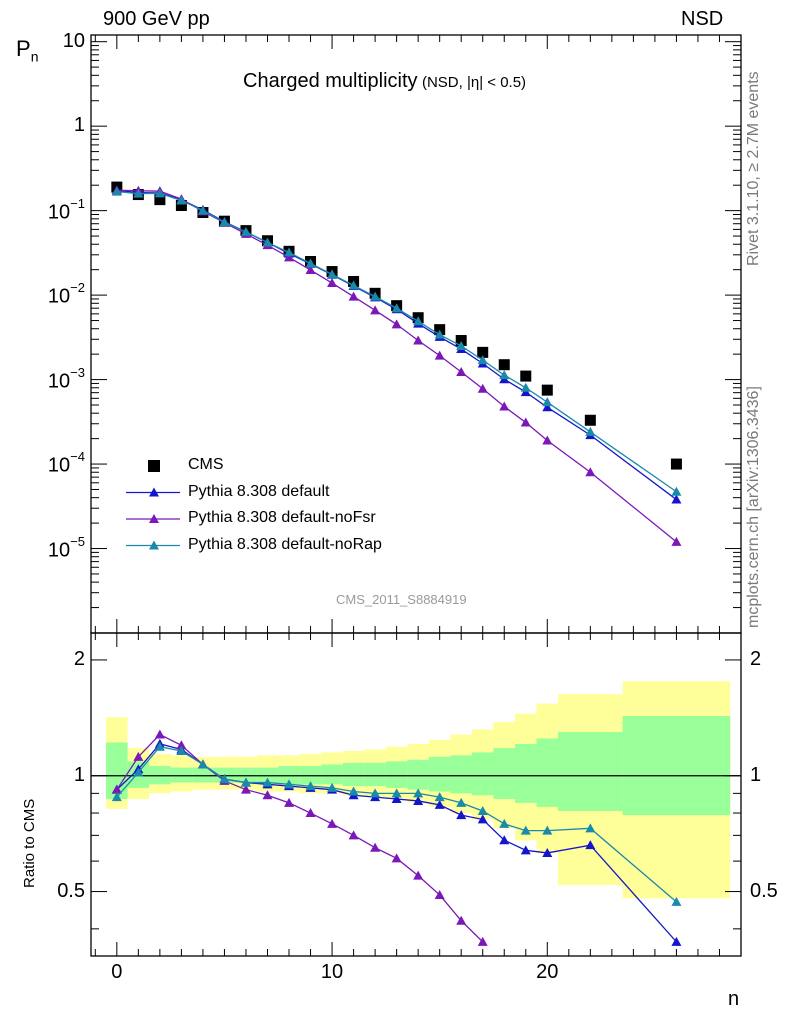 The image size is (786, 1024). Describe the element at coordinates (206, 464) in the screenshot. I see `legend-entry-label: CMS` at that location.